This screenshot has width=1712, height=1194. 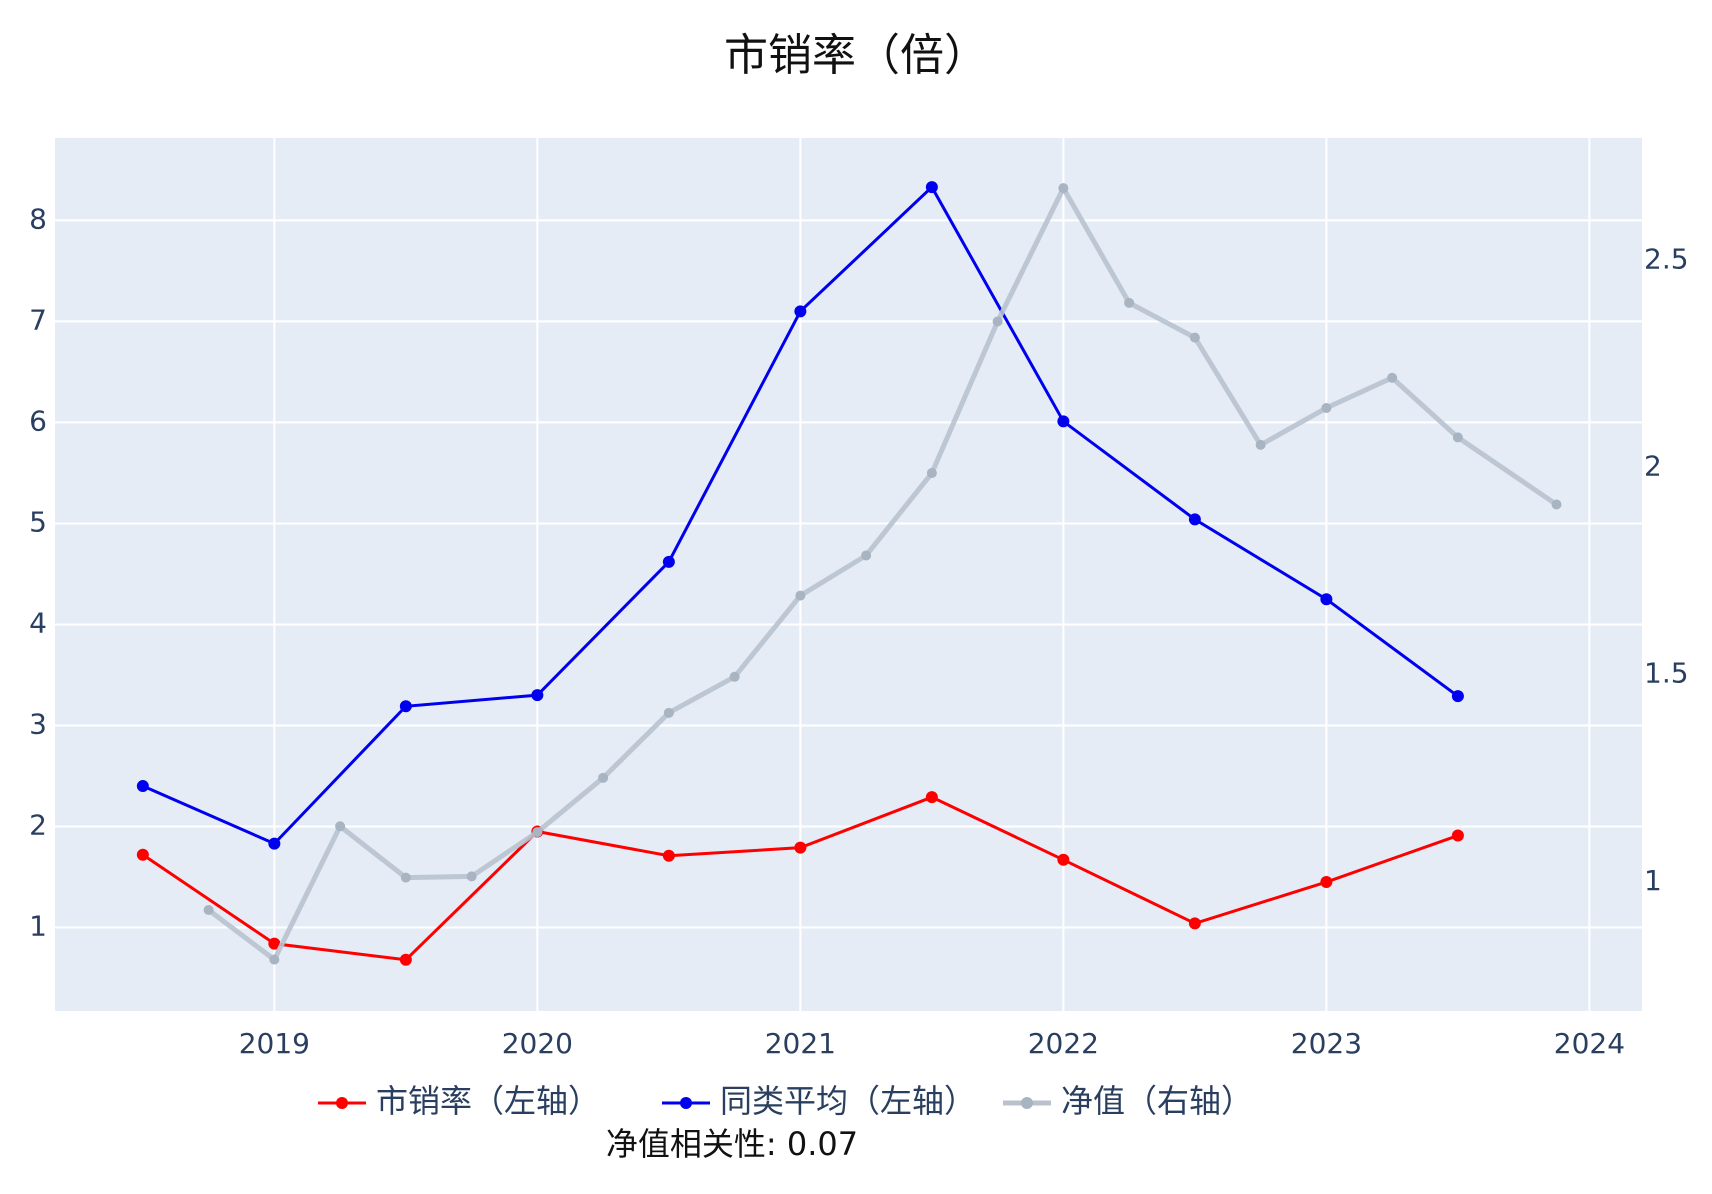 What do you see at coordinates (1653, 880) in the screenshot?
I see `y2-tick-label: 1` at bounding box center [1653, 880].